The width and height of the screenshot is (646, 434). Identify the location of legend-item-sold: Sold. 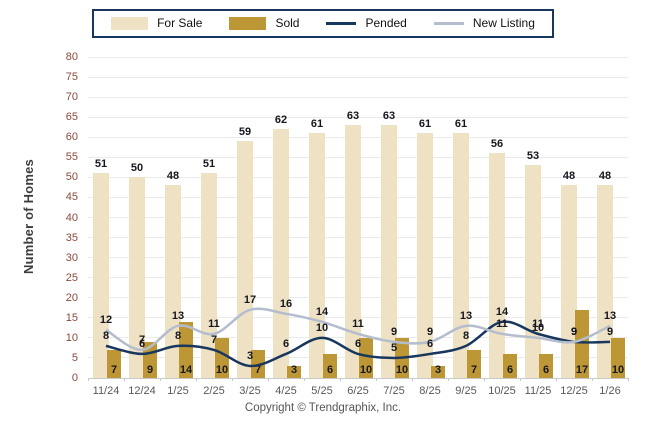
(264, 23).